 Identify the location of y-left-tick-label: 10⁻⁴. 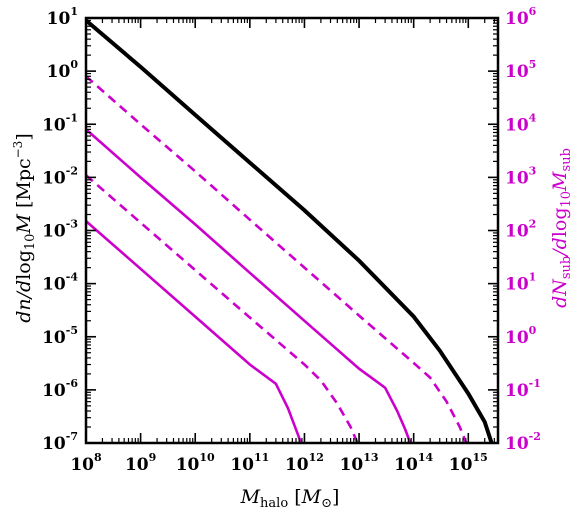
(60, 283).